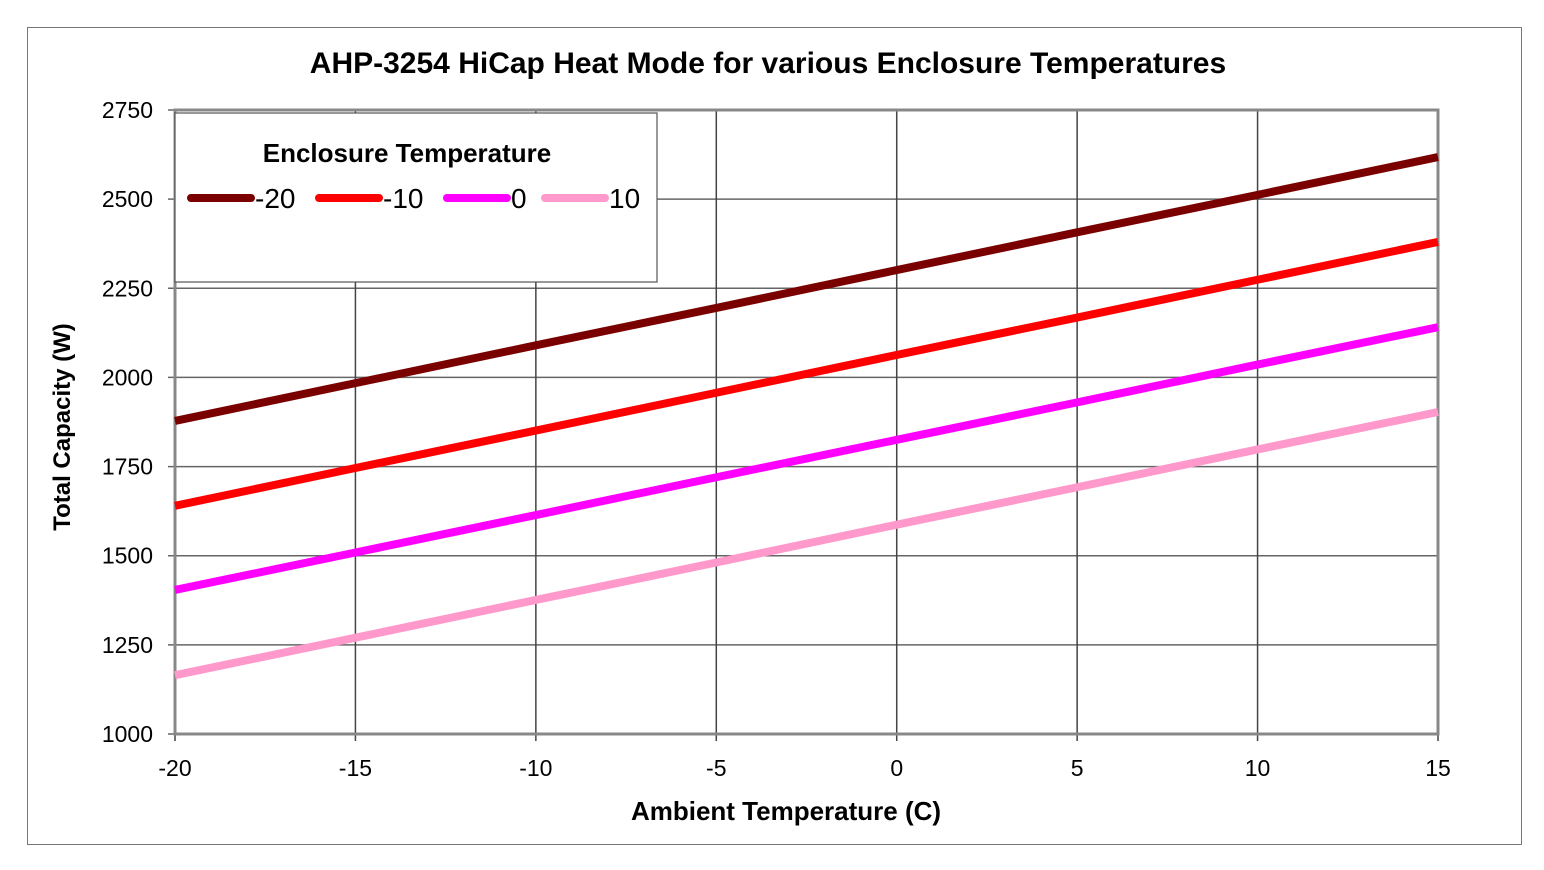 The height and width of the screenshot is (870, 1544). What do you see at coordinates (127, 110) in the screenshot?
I see `y-tick-label: 2750` at bounding box center [127, 110].